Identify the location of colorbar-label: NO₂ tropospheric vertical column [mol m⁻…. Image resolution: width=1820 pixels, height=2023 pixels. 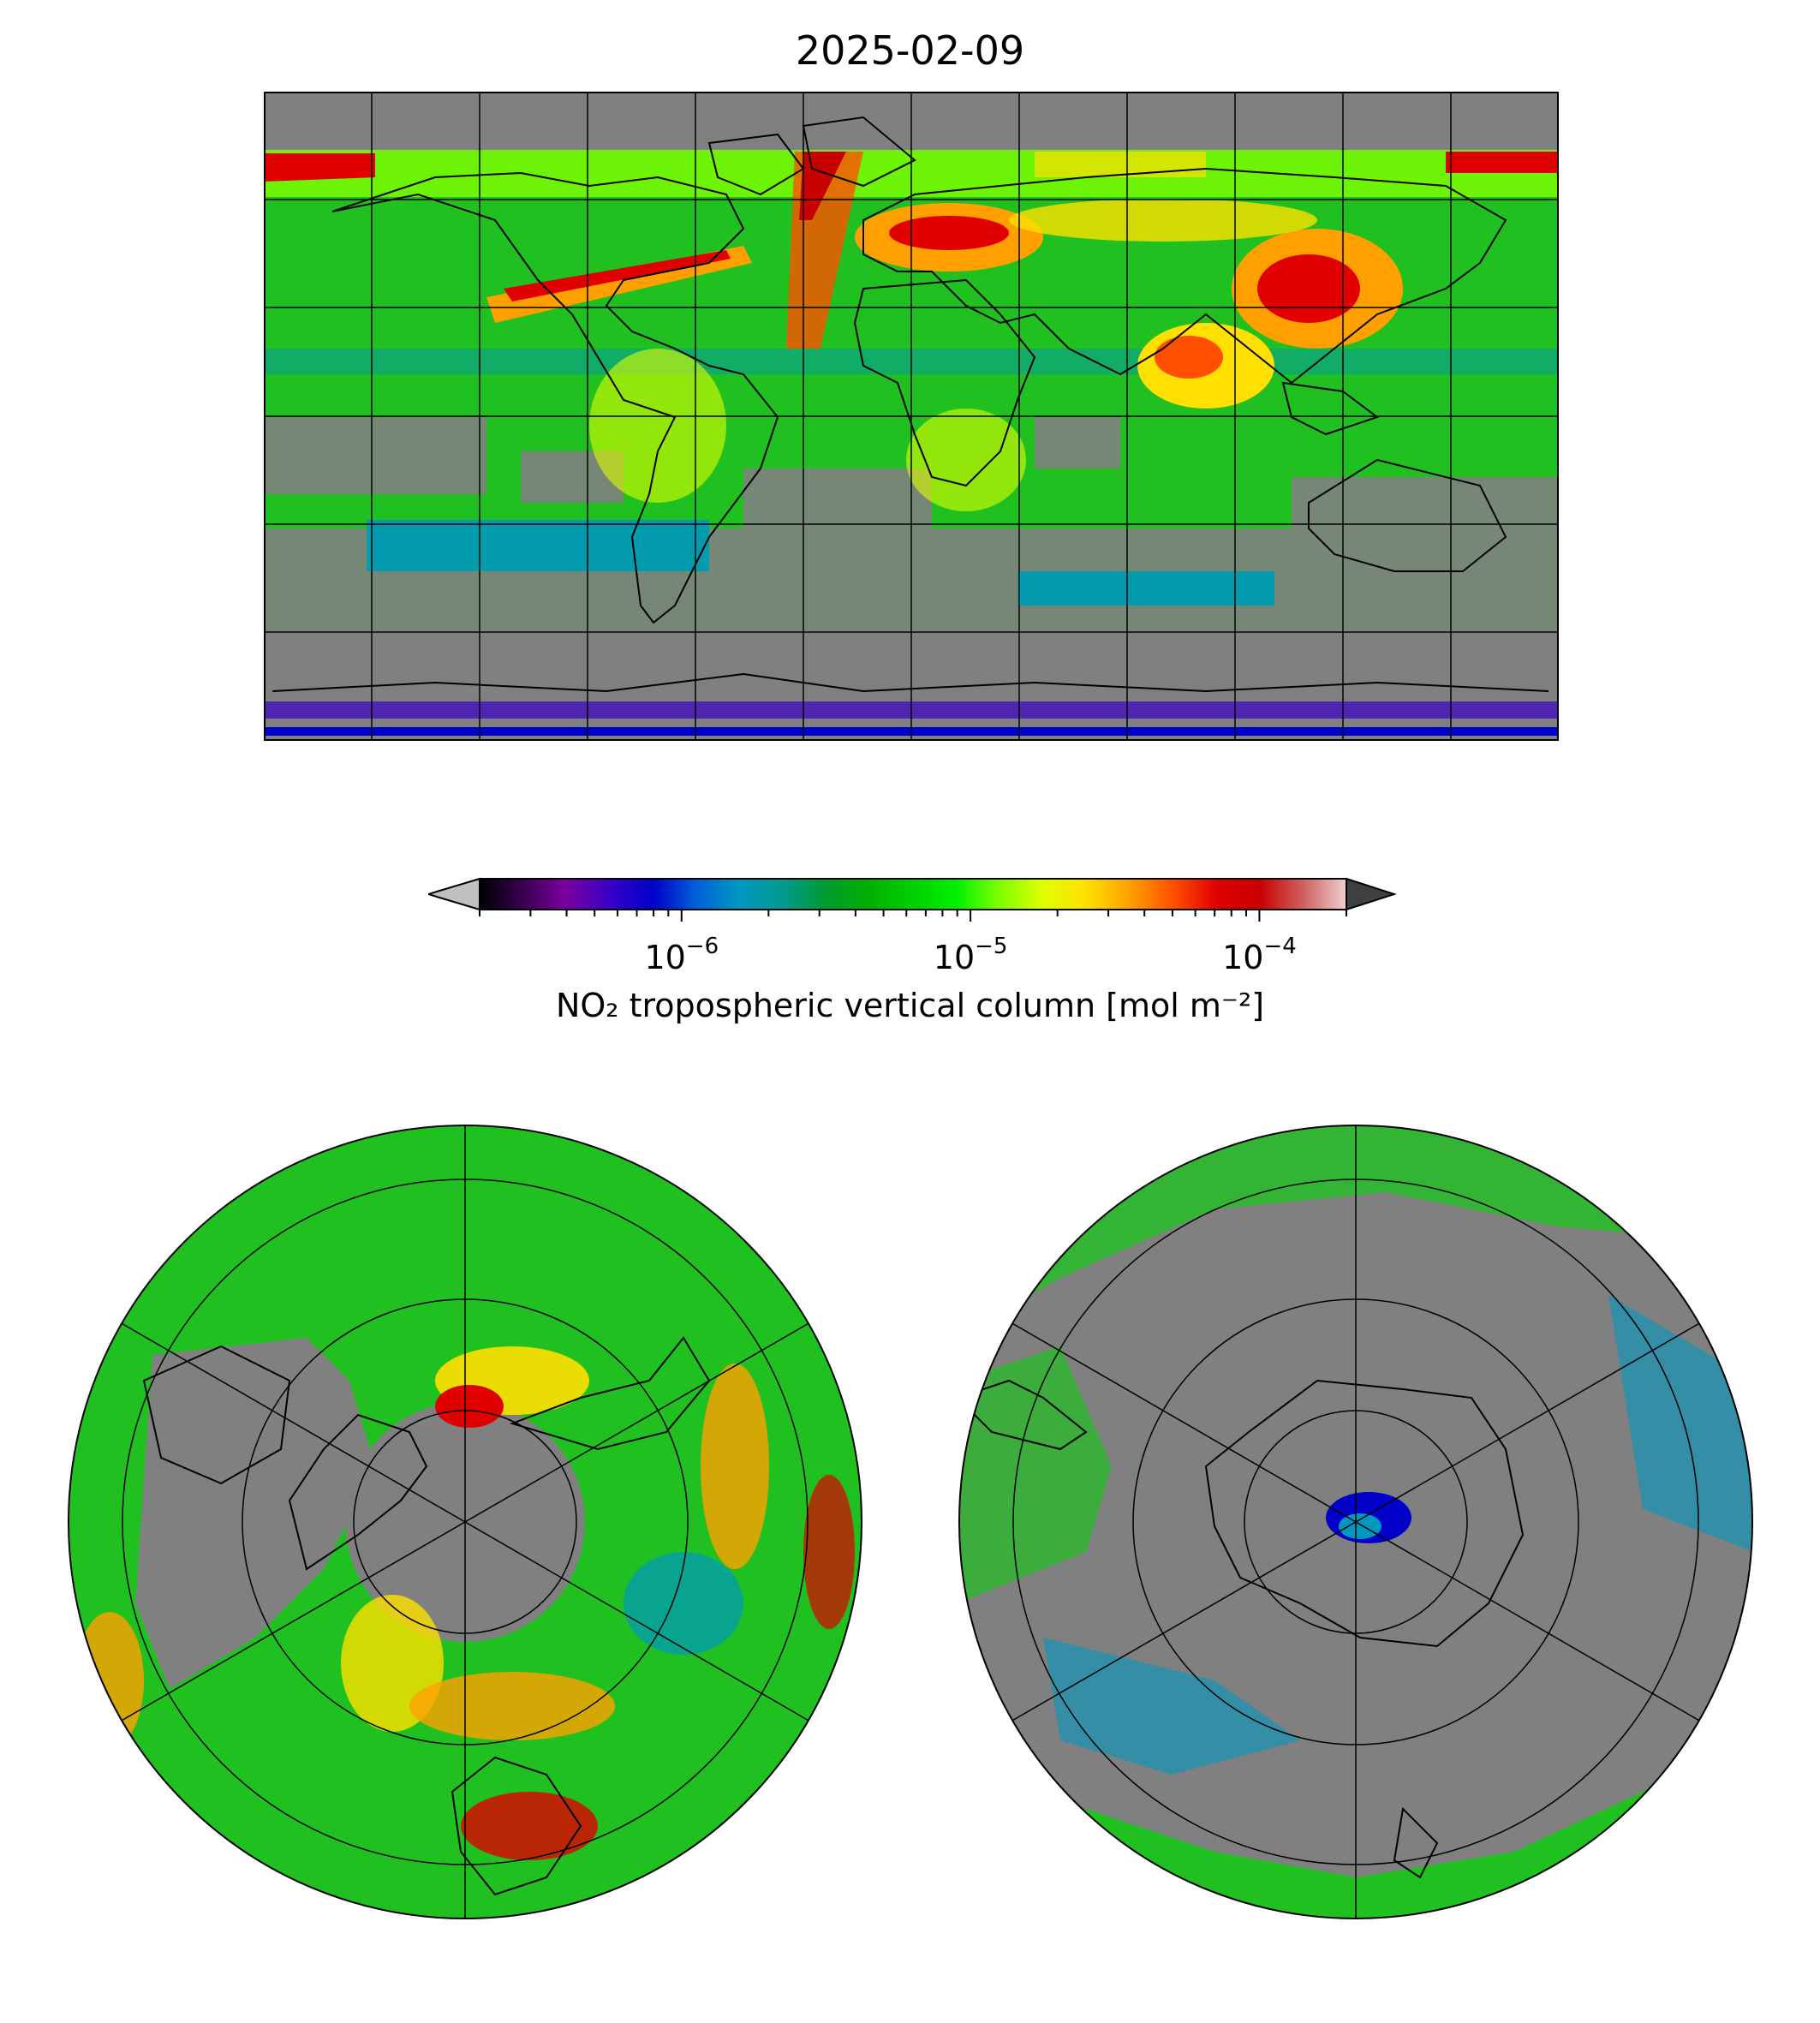
(910, 1005).